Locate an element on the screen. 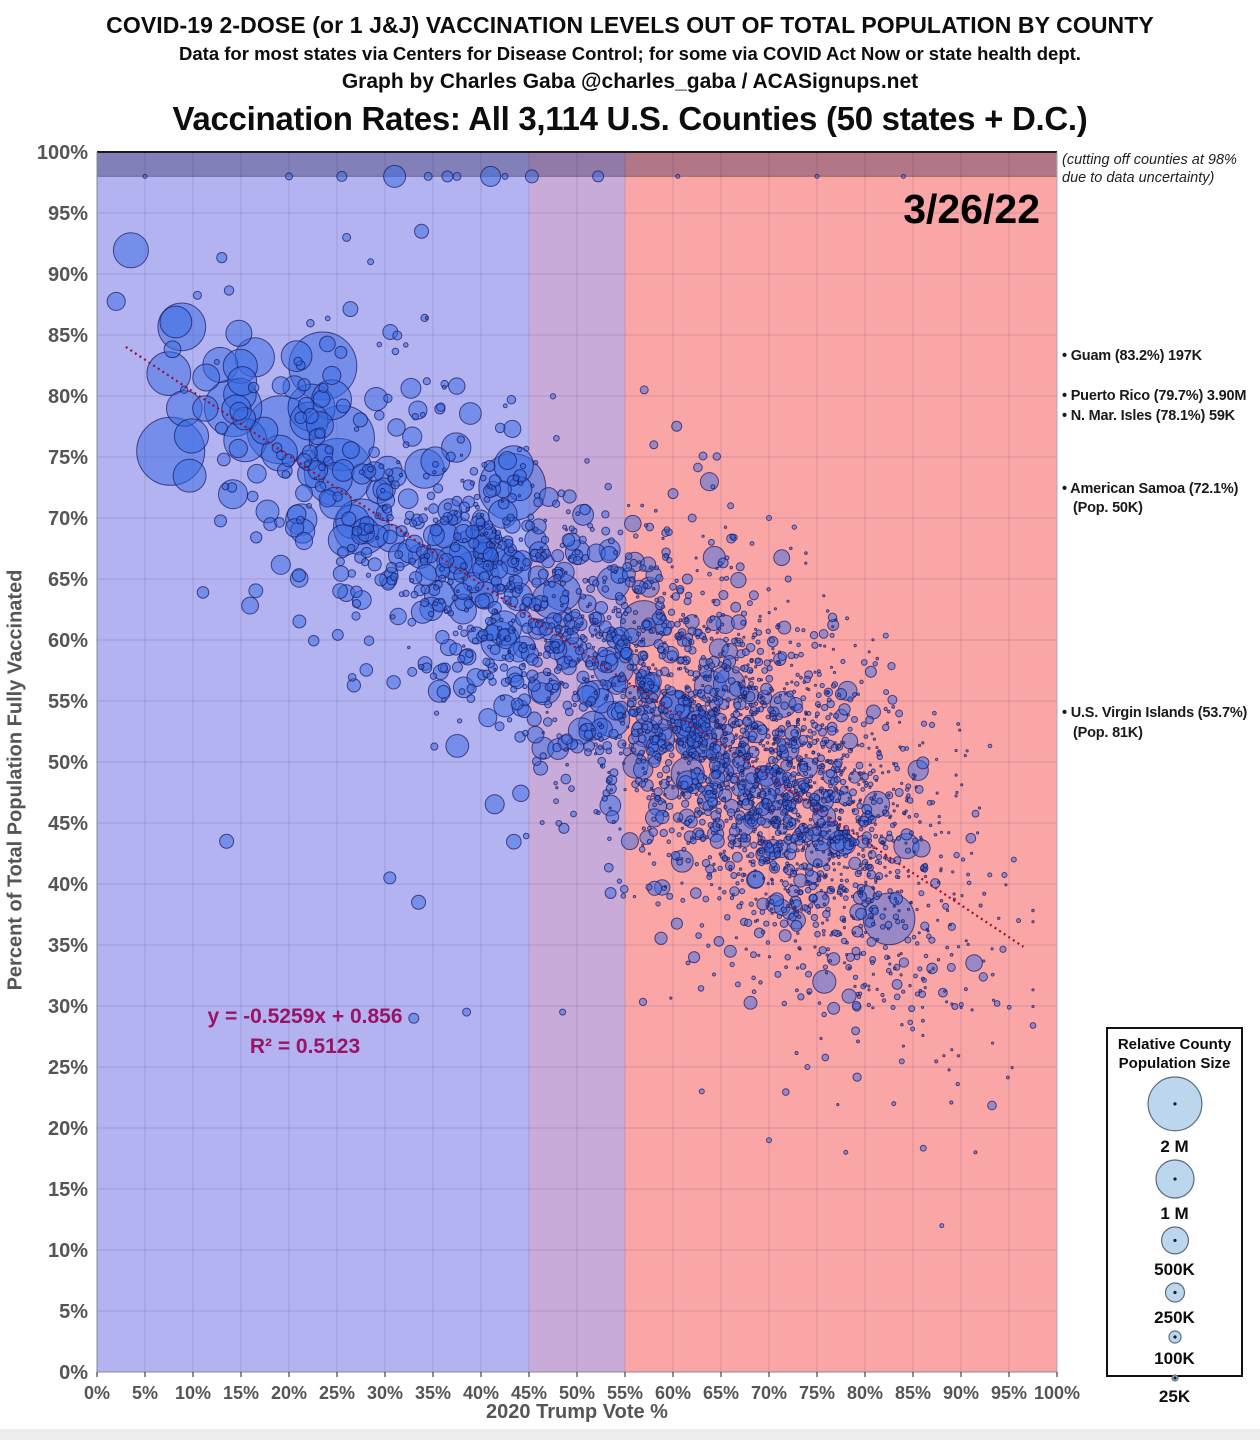 The height and width of the screenshot is (1440, 1260). y-tick-label: 95% is located at coordinates (68, 214).